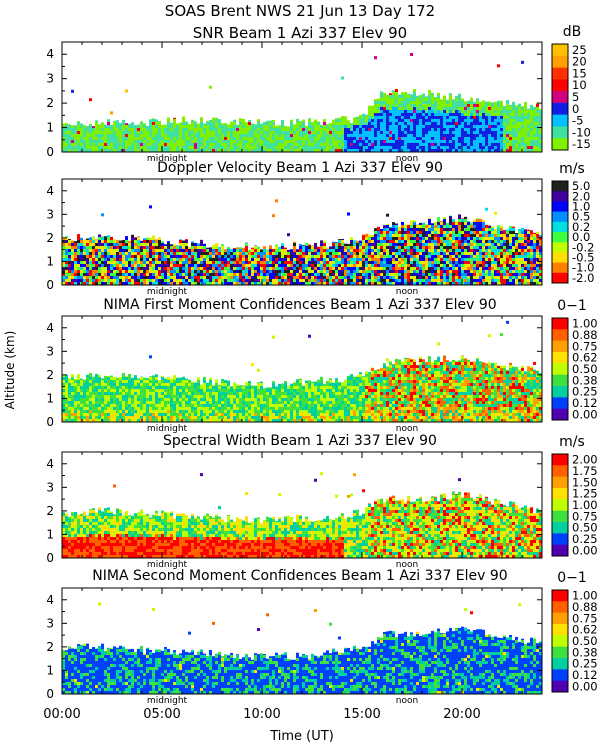 This screenshot has width=600, height=750. I want to click on colorbar-label: 0.0, so click(581, 237).